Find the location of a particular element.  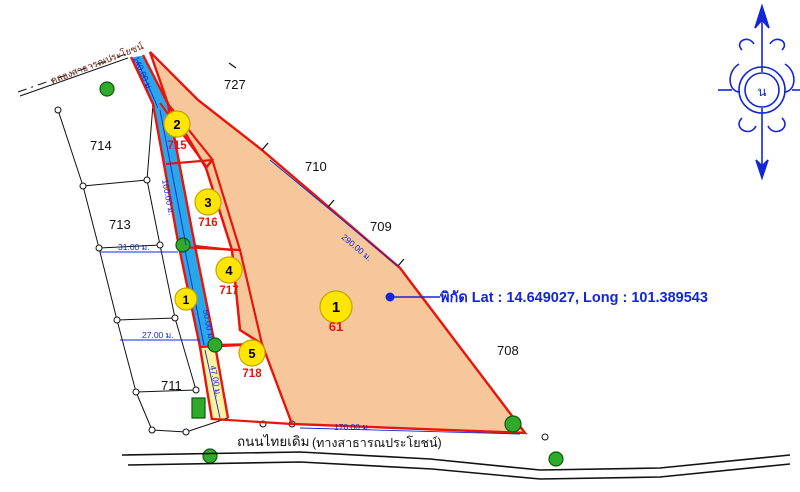

dimension-31: 31.00 ม. is located at coordinates (134, 247).